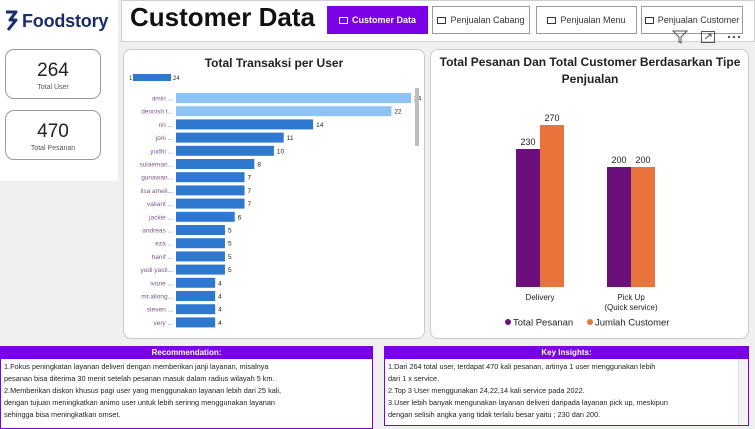 The height and width of the screenshot is (429, 755). I want to click on category-label: Delivery, so click(540, 297).